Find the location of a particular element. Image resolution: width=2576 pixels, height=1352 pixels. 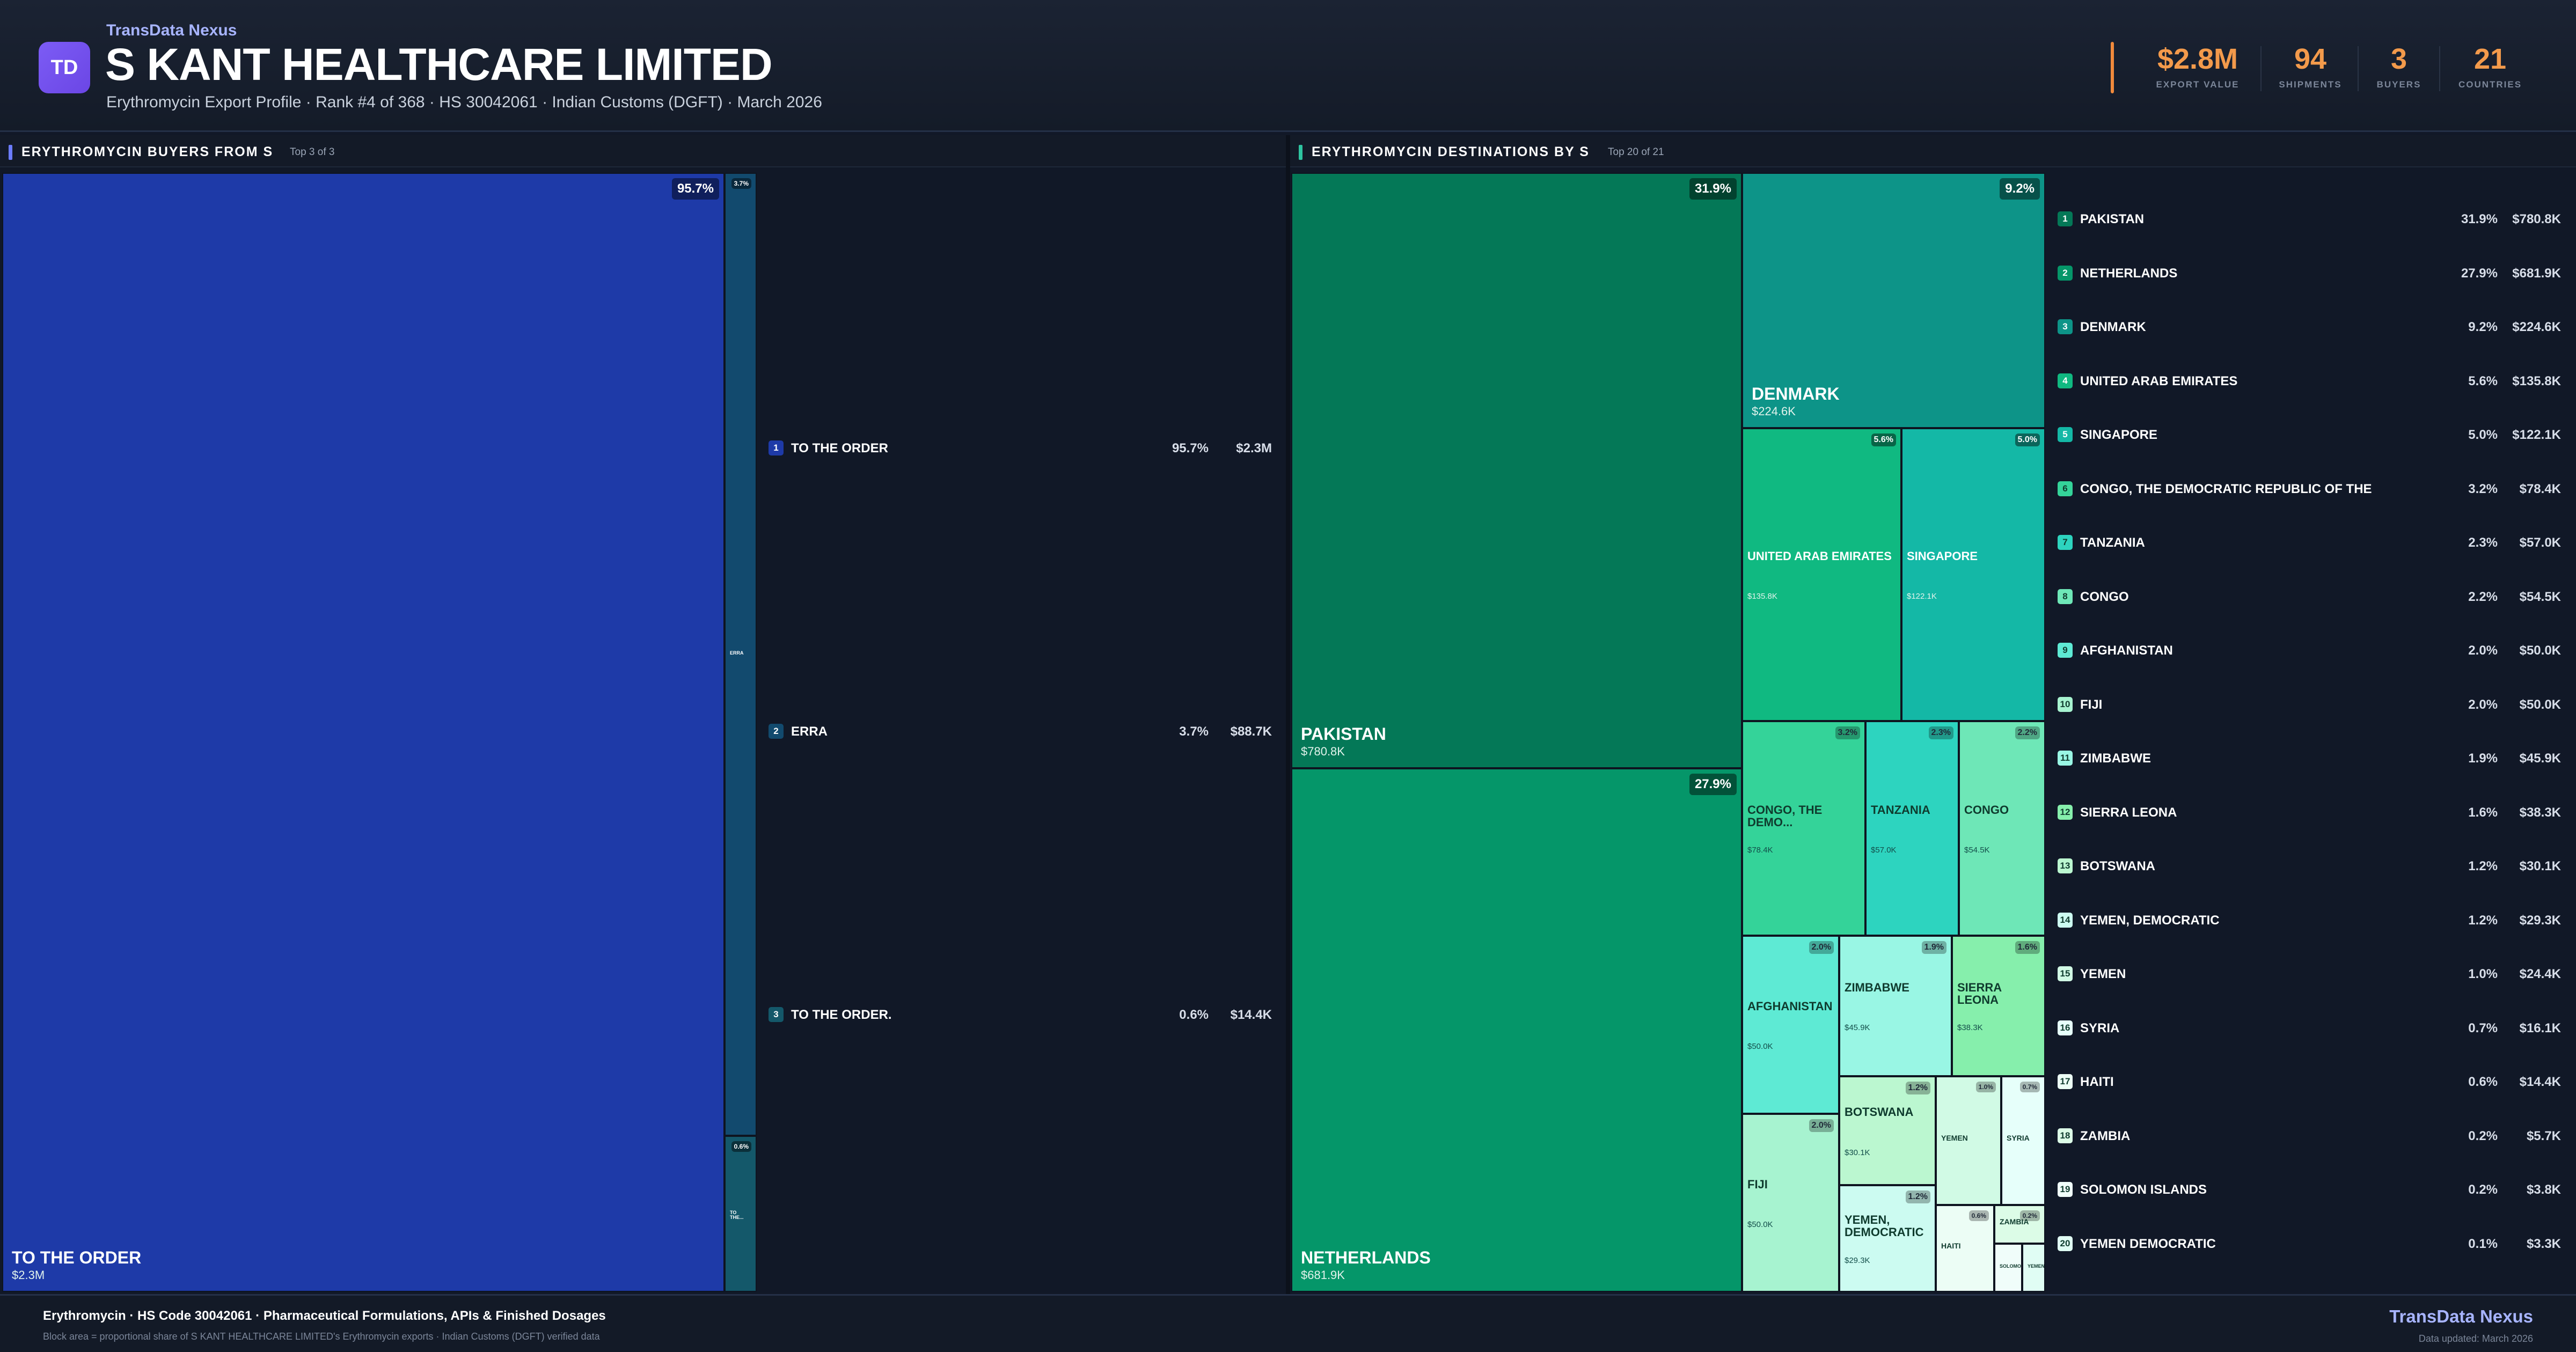

dest-legend-row: 15 YEMEN 1.0% $24.4K is located at coordinates (2309, 973).